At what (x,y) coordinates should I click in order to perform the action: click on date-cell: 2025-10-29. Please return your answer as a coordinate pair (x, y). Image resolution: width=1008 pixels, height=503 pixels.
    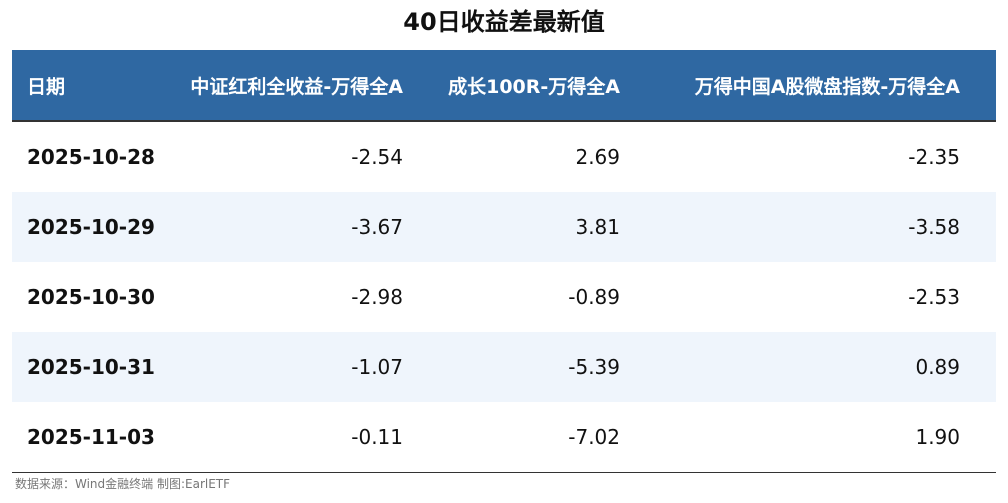
    Looking at the image, I should click on (91, 227).